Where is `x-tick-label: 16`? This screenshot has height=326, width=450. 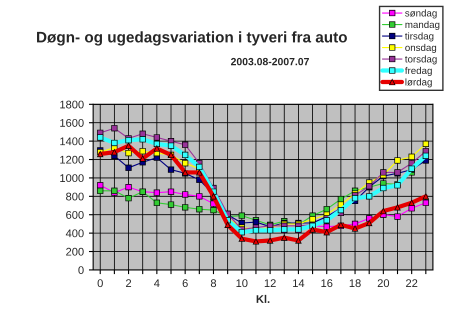 x-tick-label: 16 is located at coordinates (326, 283).